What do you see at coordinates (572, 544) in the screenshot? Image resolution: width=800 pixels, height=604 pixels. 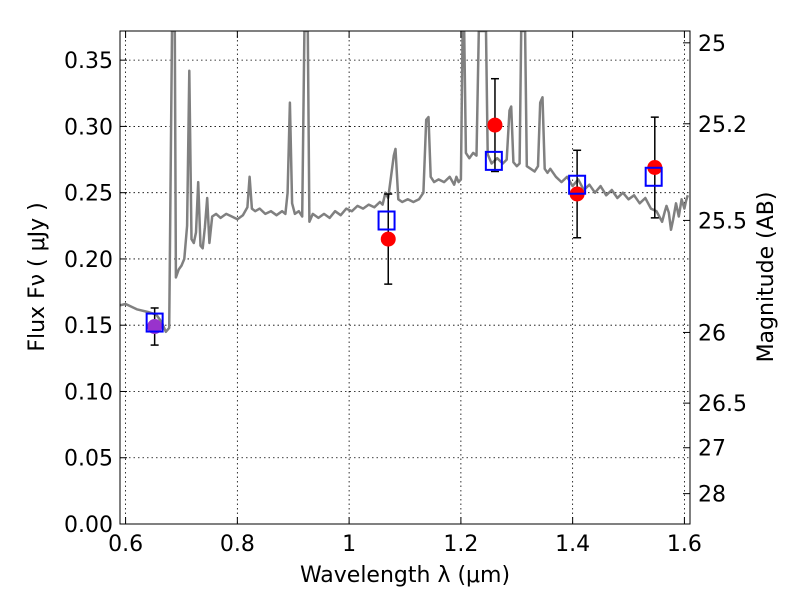 I see `x-tick-label: 1.4` at bounding box center [572, 544].